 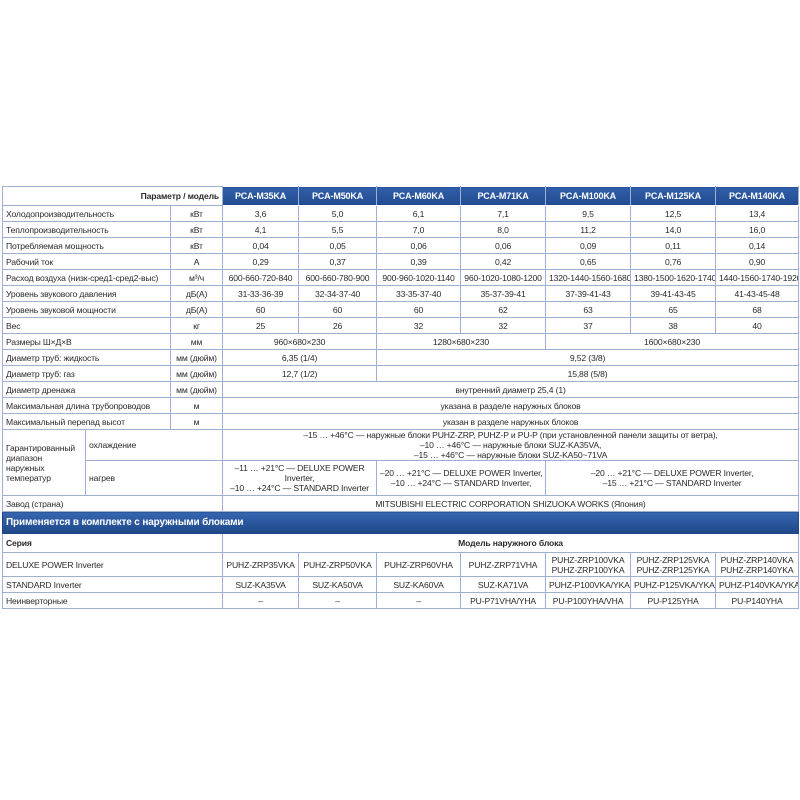 What do you see at coordinates (154, 478) in the screenshot?
I see `heating-label: нагрев` at bounding box center [154, 478].